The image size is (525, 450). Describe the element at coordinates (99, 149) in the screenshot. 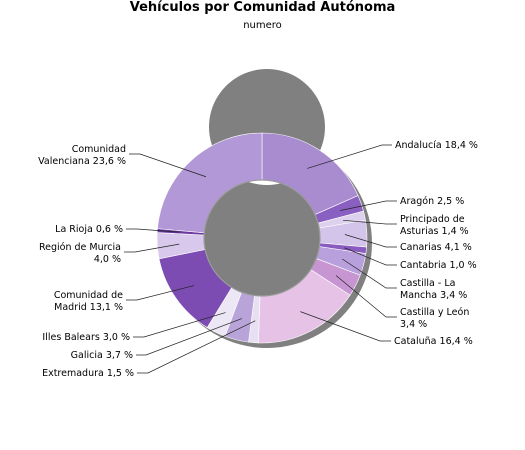

I see `callout-label-line: Comunidad` at that location.